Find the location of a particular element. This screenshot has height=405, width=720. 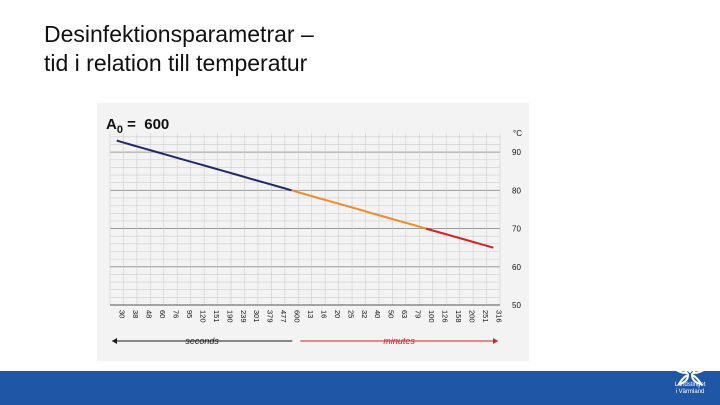

chart-title-subscript: 0 is located at coordinates (120, 130).